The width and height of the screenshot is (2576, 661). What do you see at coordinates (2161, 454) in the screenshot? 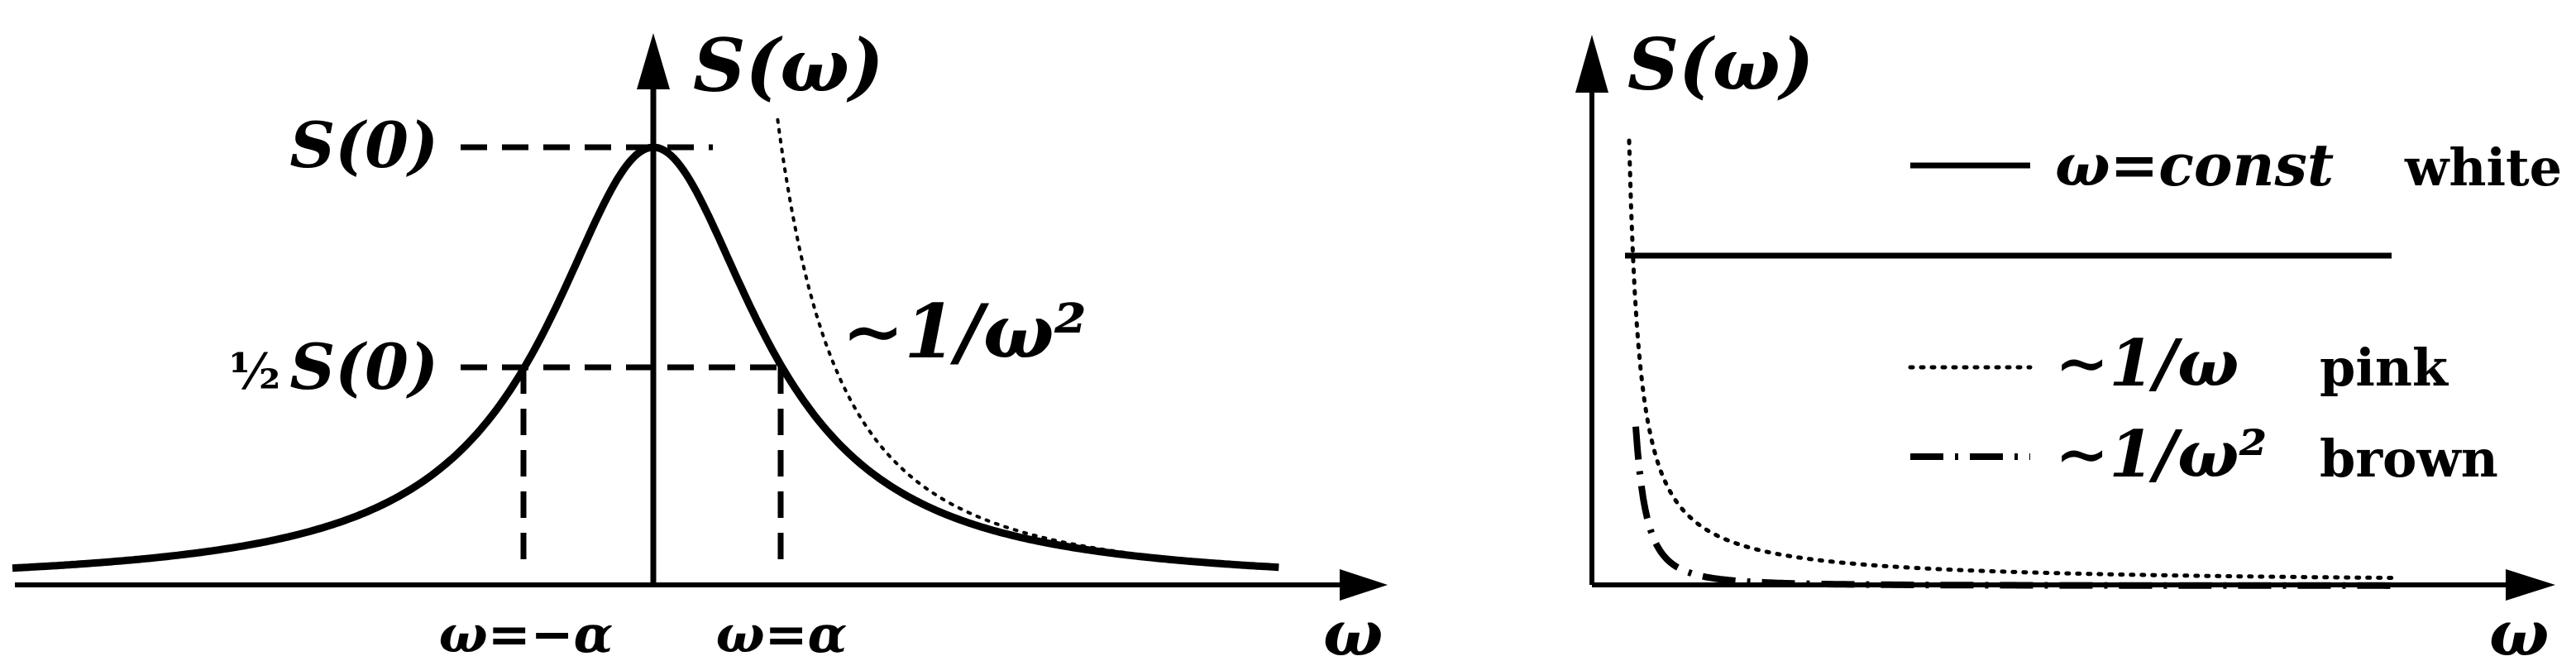
I see `legend-formula-brown: ∼1/ω²` at bounding box center [2161, 454].